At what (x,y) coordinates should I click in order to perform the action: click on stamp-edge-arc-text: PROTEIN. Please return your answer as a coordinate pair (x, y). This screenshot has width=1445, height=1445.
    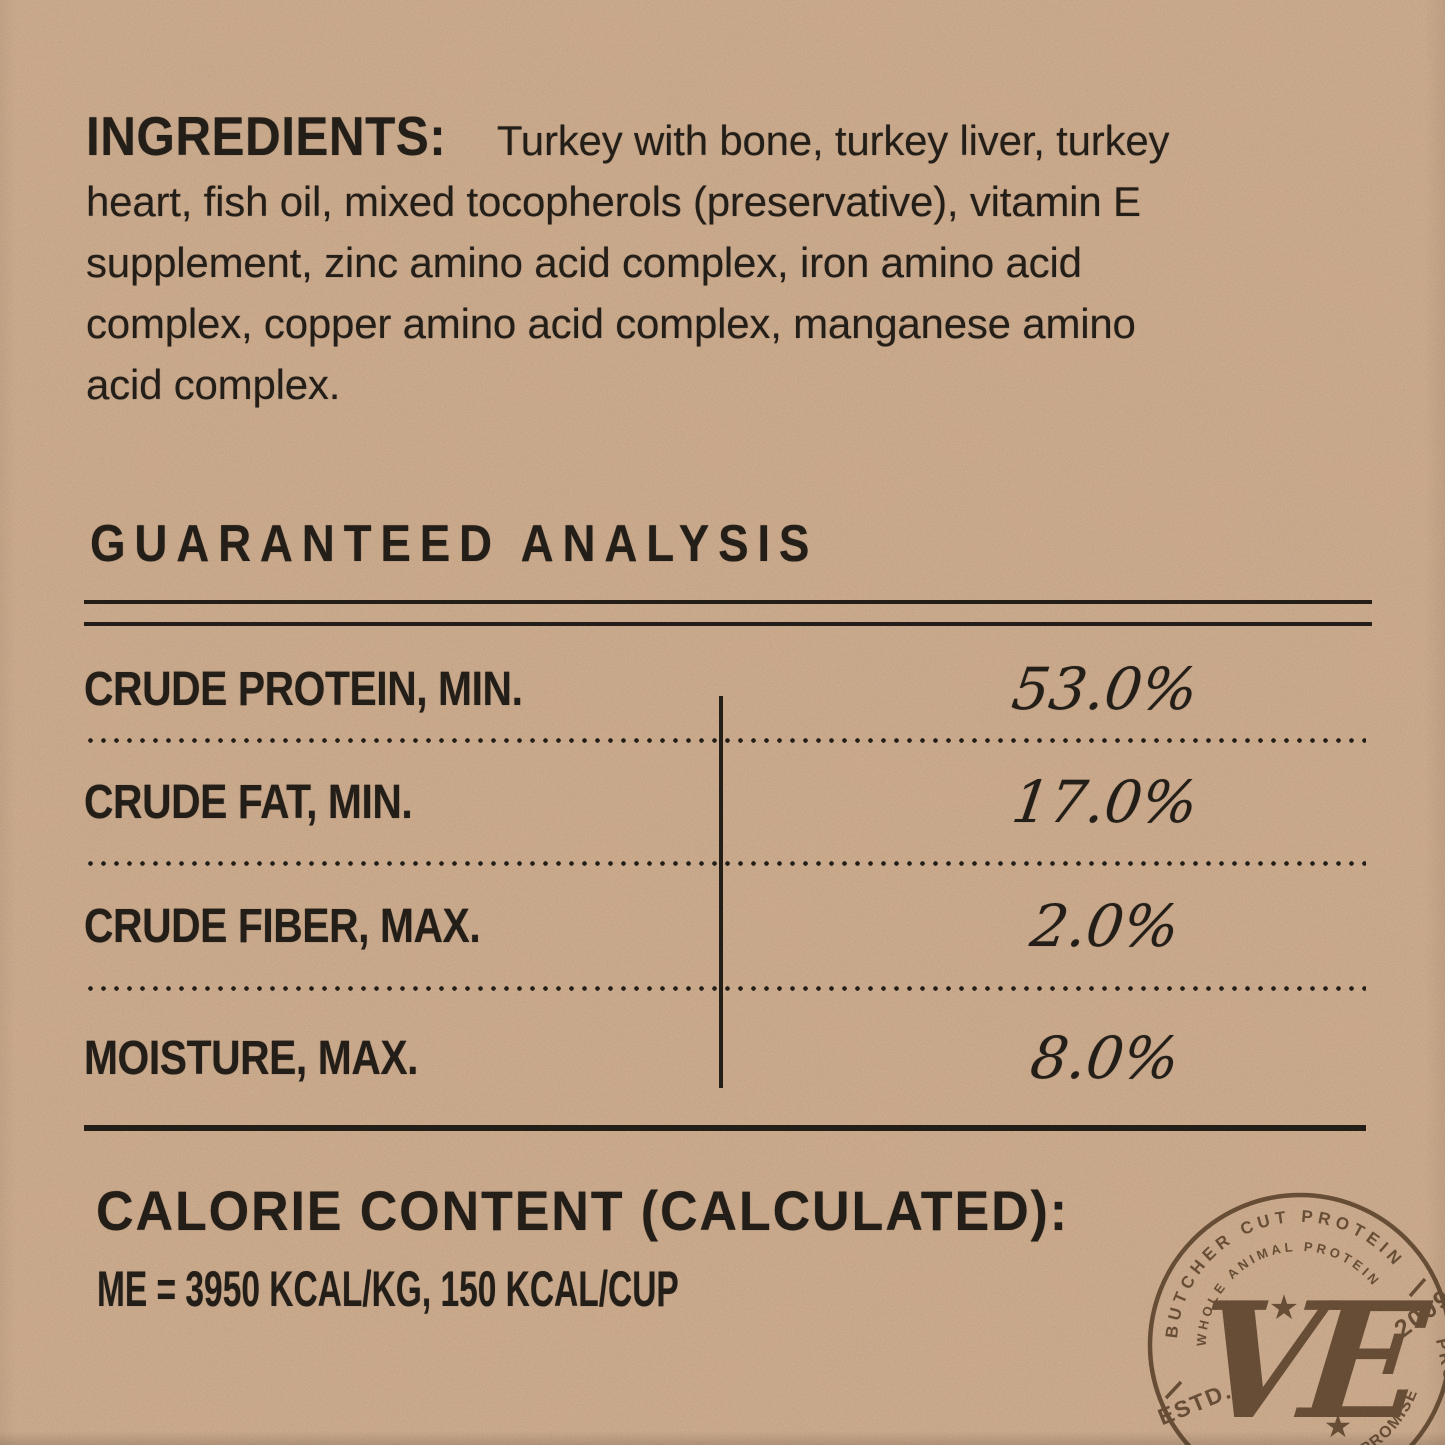
    Looking at the image, I should click on (1438, 1386).